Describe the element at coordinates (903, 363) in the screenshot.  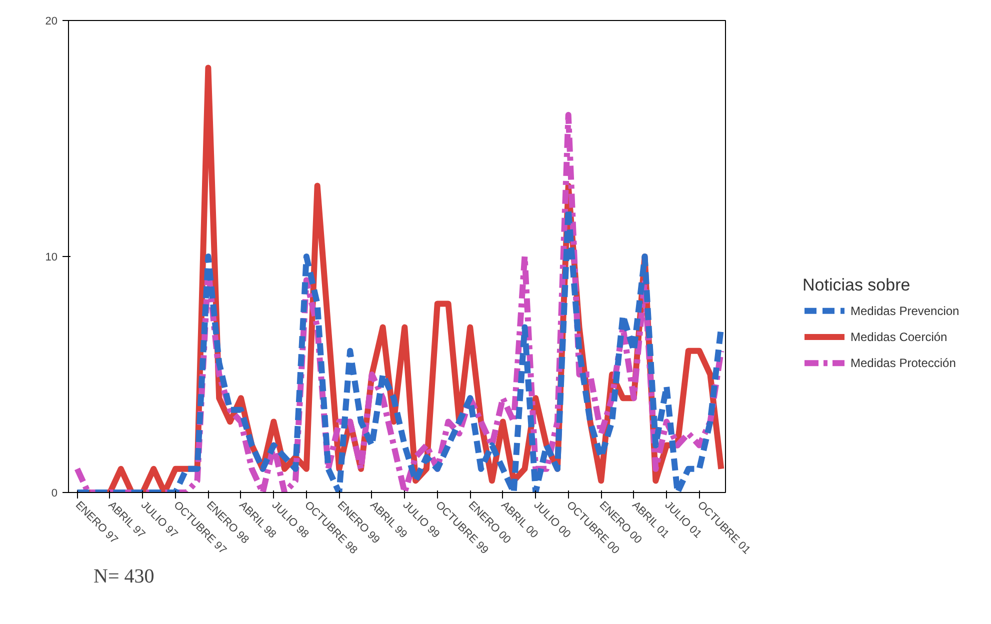
I see `legend-label: Medidas Protección` at that location.